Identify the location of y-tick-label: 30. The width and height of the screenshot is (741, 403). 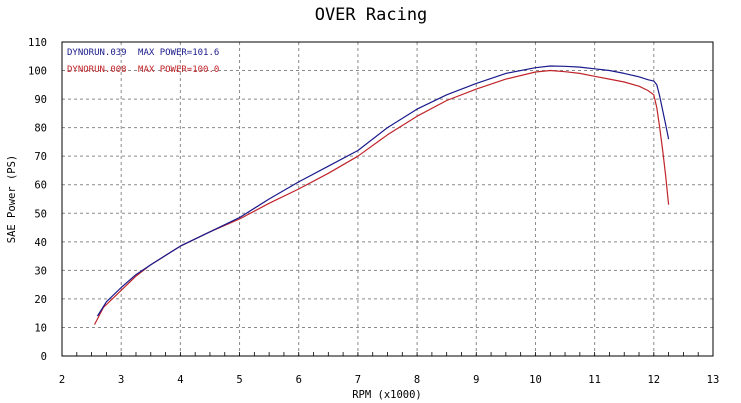
(40, 271).